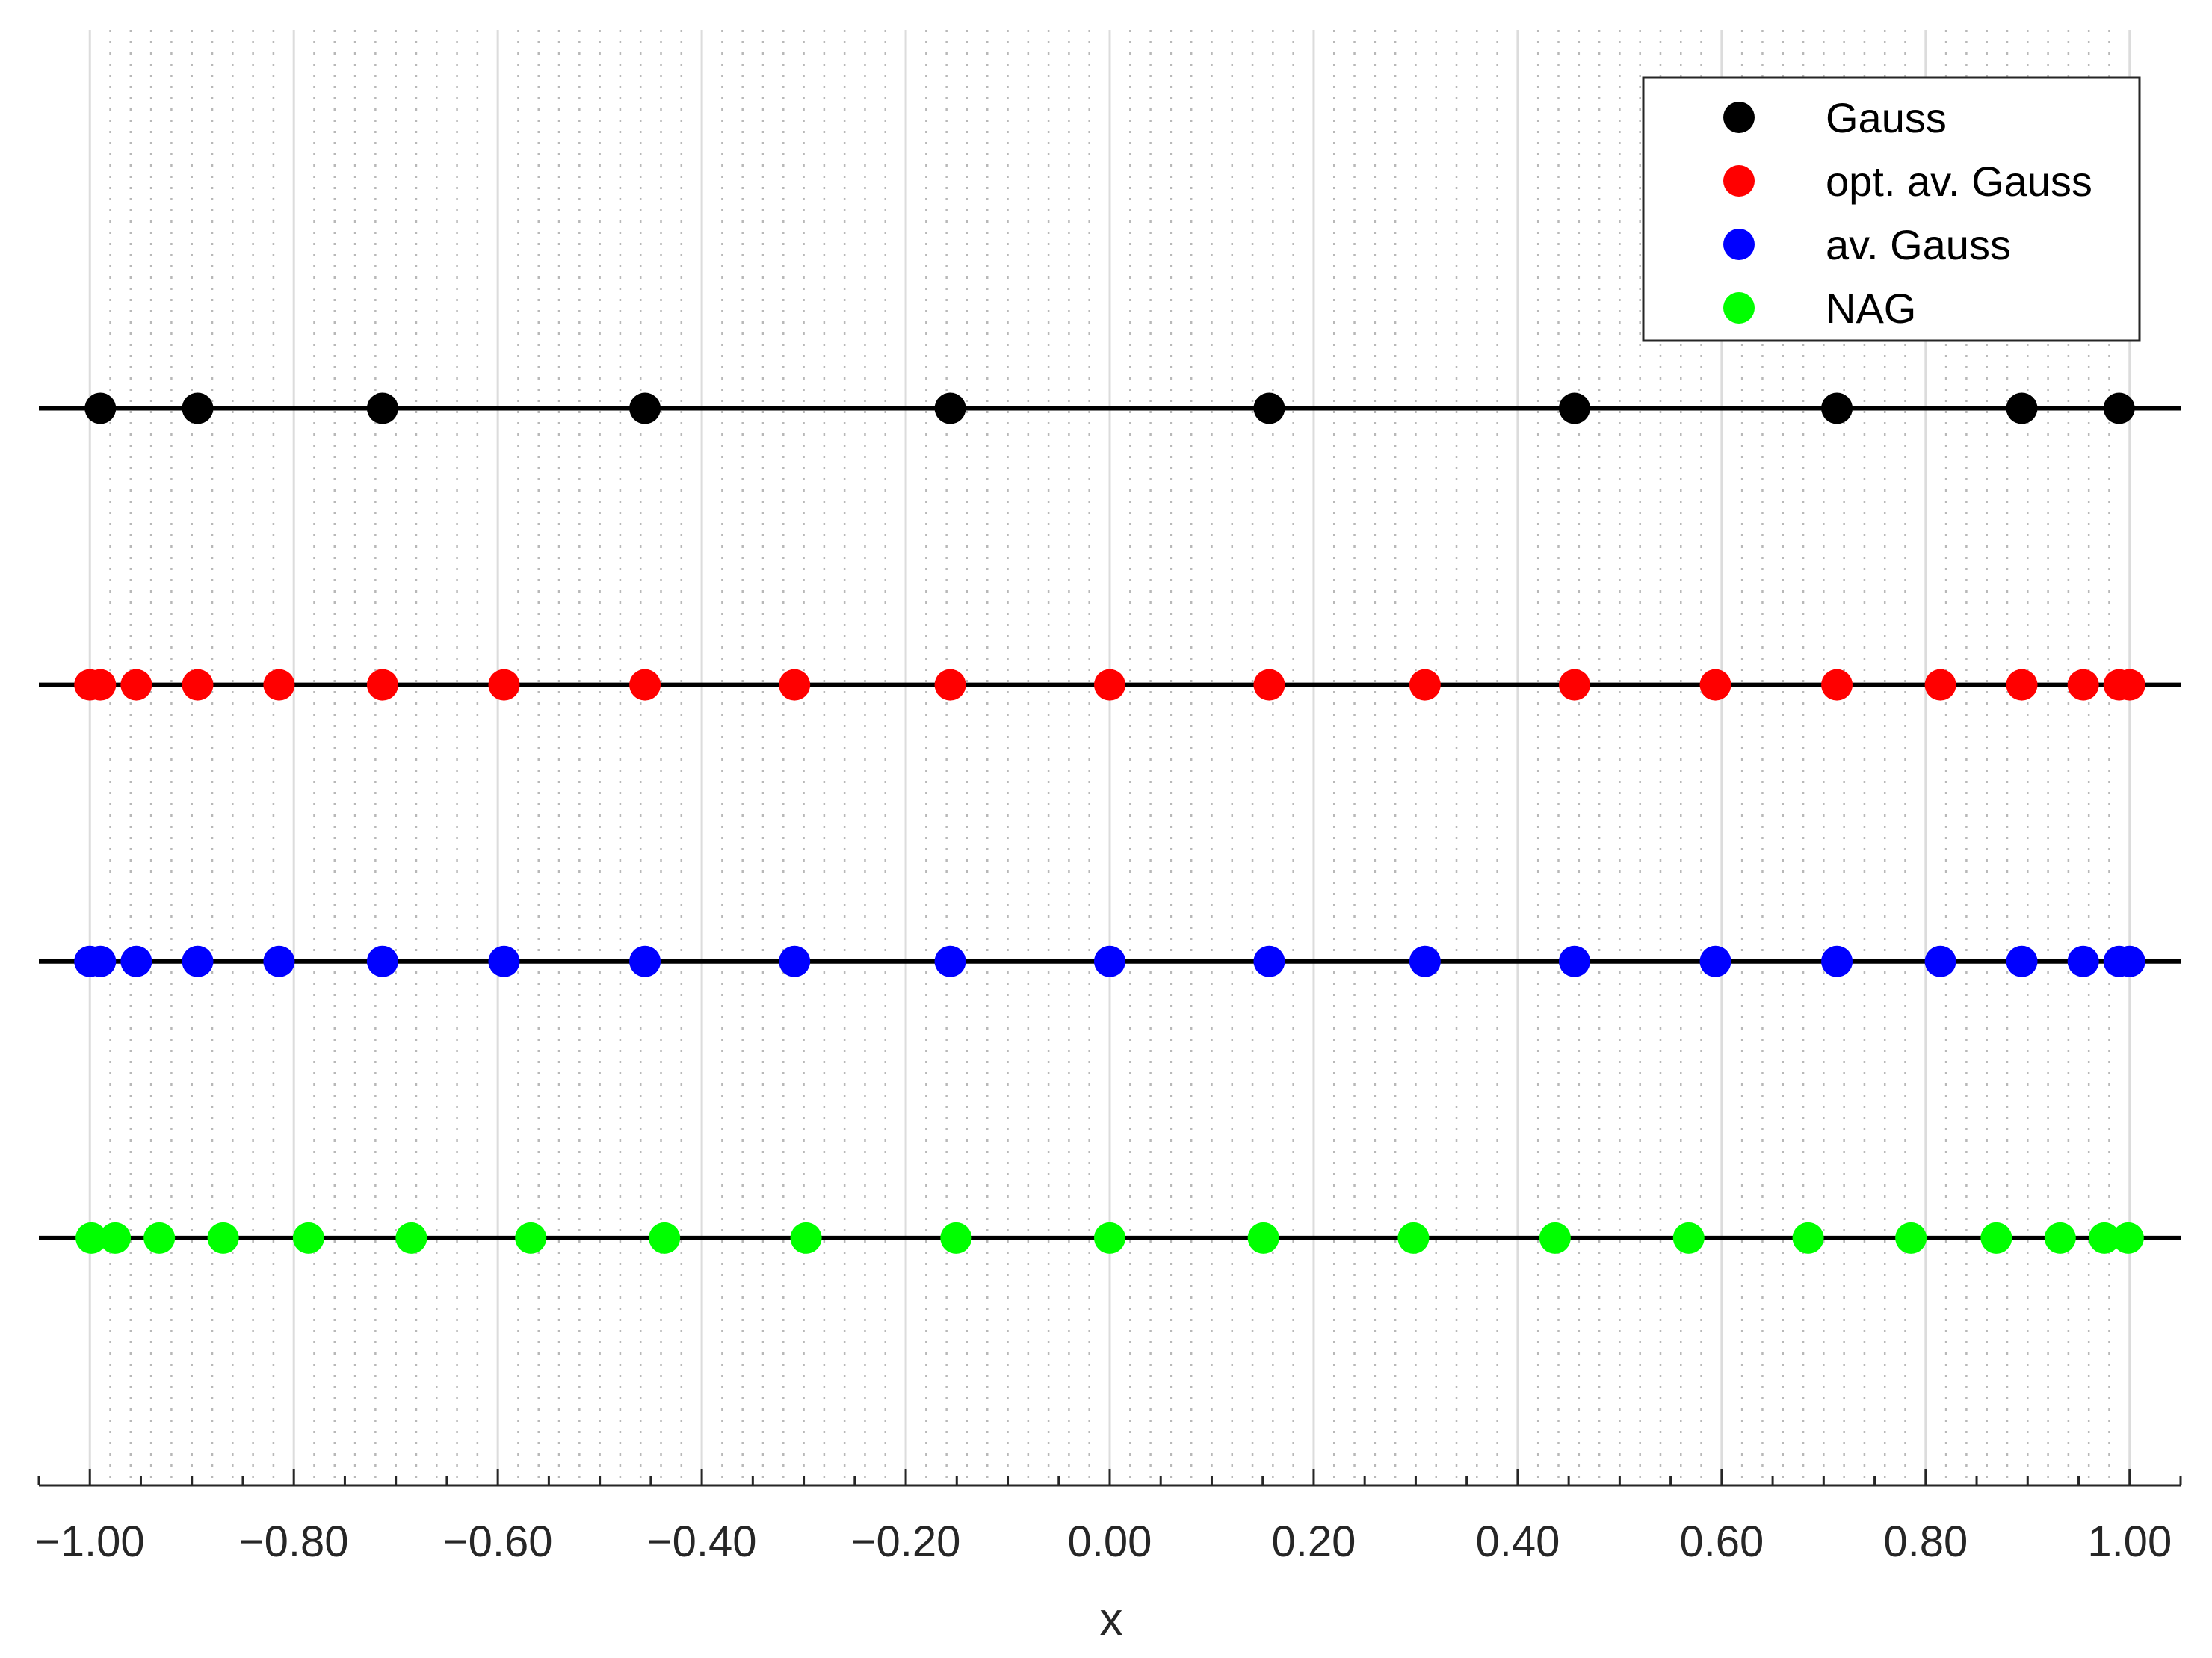  Describe the element at coordinates (294, 1542) in the screenshot. I see `x-tick-label: −0.80` at that location.